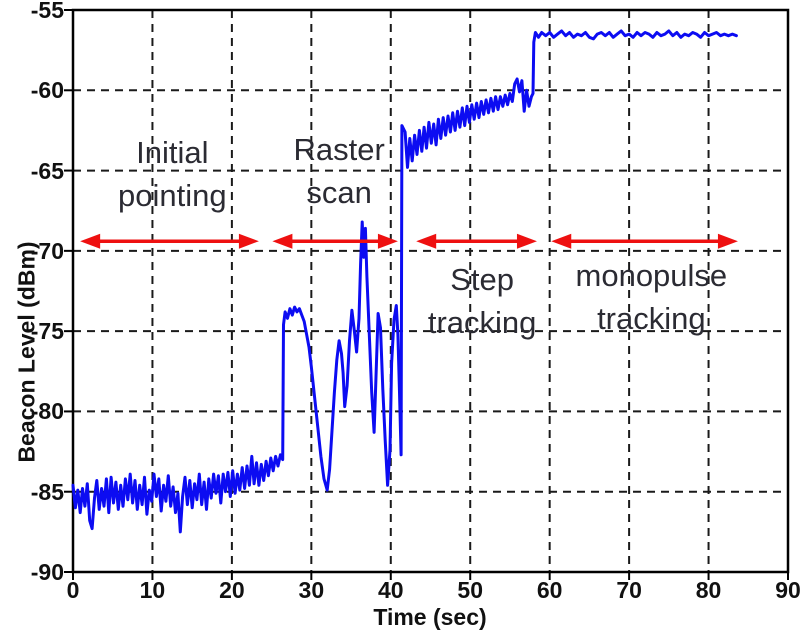 The image size is (800, 632). I want to click on y-tick-label: -55, so click(47, 11).